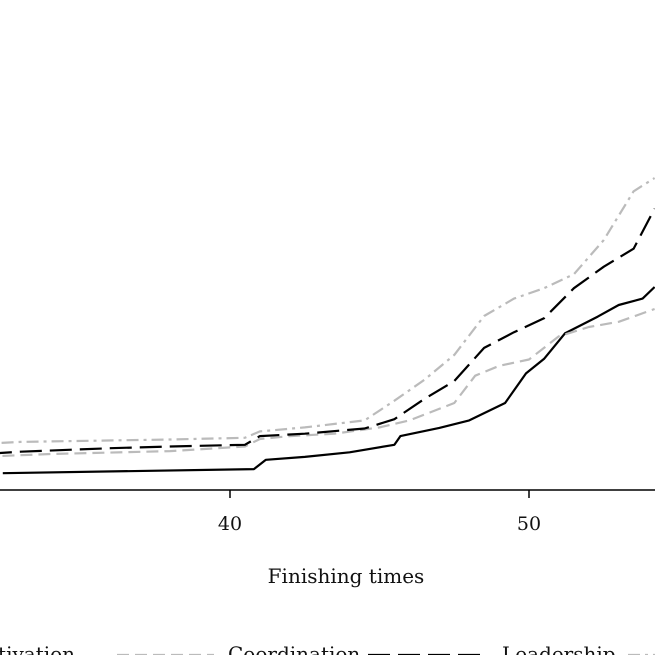  Describe the element at coordinates (327, 512) in the screenshot. I see `x-axis: 40 50` at that location.